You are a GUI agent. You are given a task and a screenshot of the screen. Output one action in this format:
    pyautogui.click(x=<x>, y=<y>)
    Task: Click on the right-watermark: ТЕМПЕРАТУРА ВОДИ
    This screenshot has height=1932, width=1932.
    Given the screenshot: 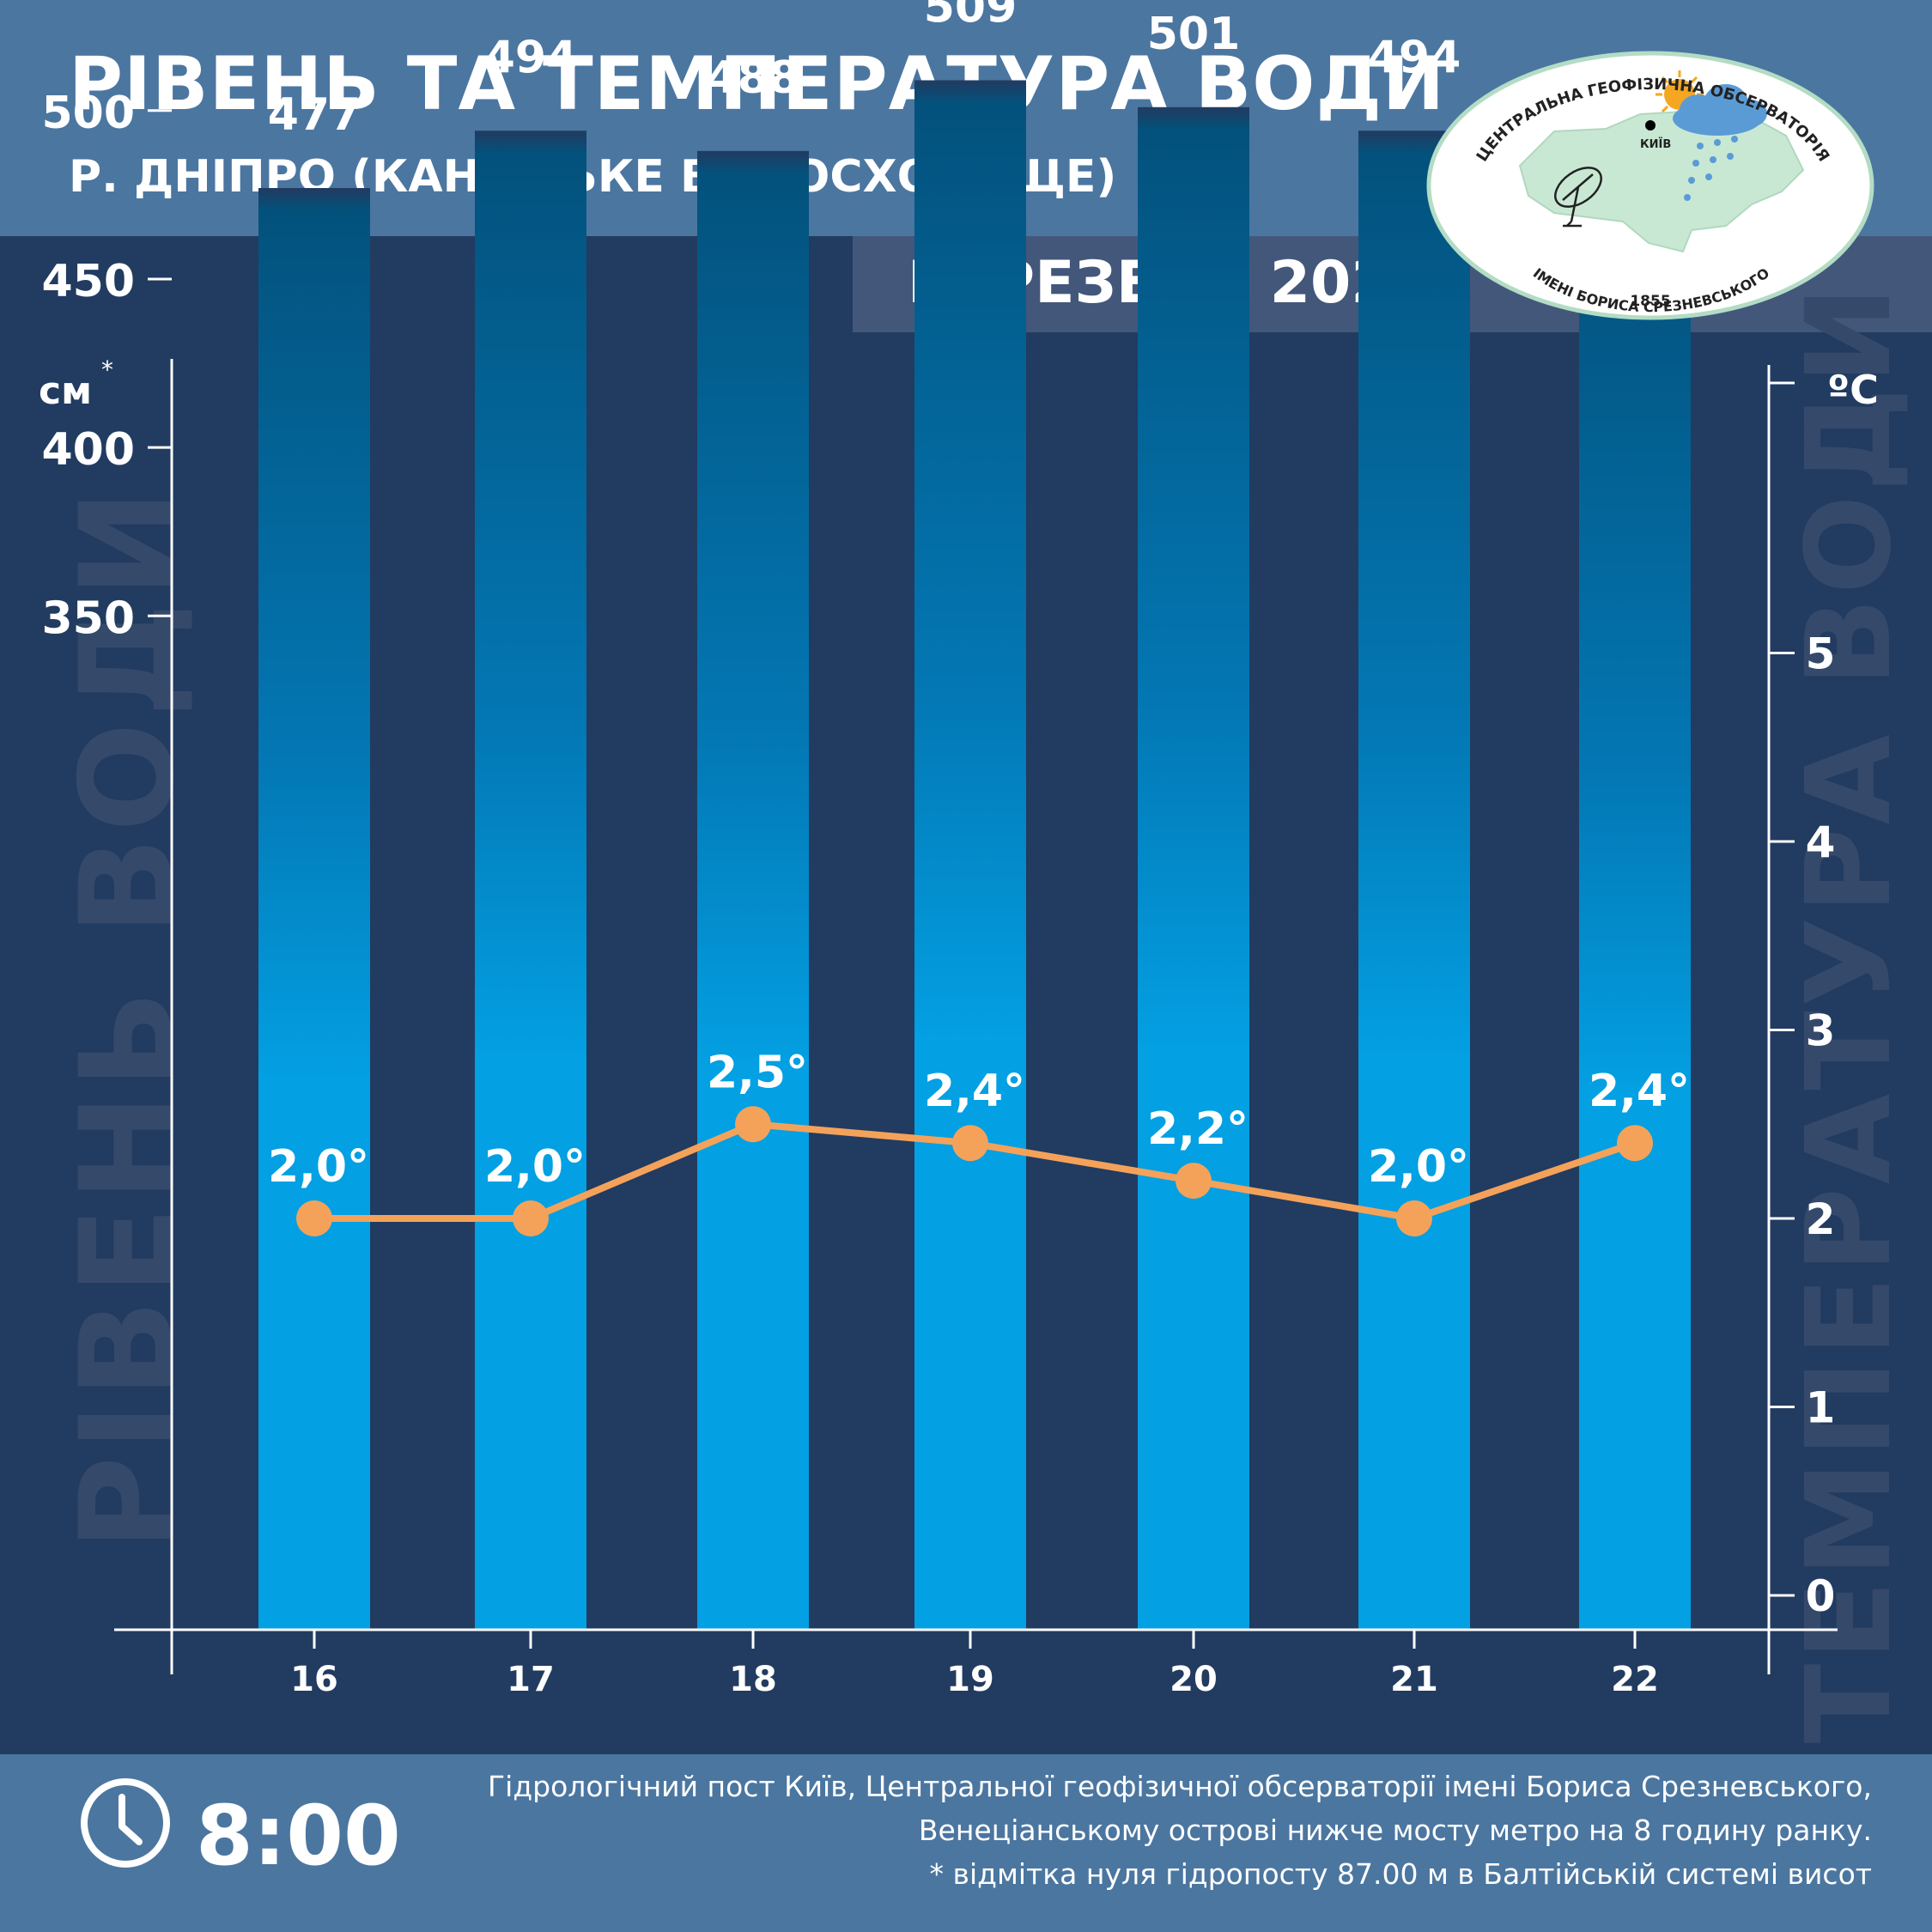 What is the action you would take?
    pyautogui.click(x=1850, y=1013)
    